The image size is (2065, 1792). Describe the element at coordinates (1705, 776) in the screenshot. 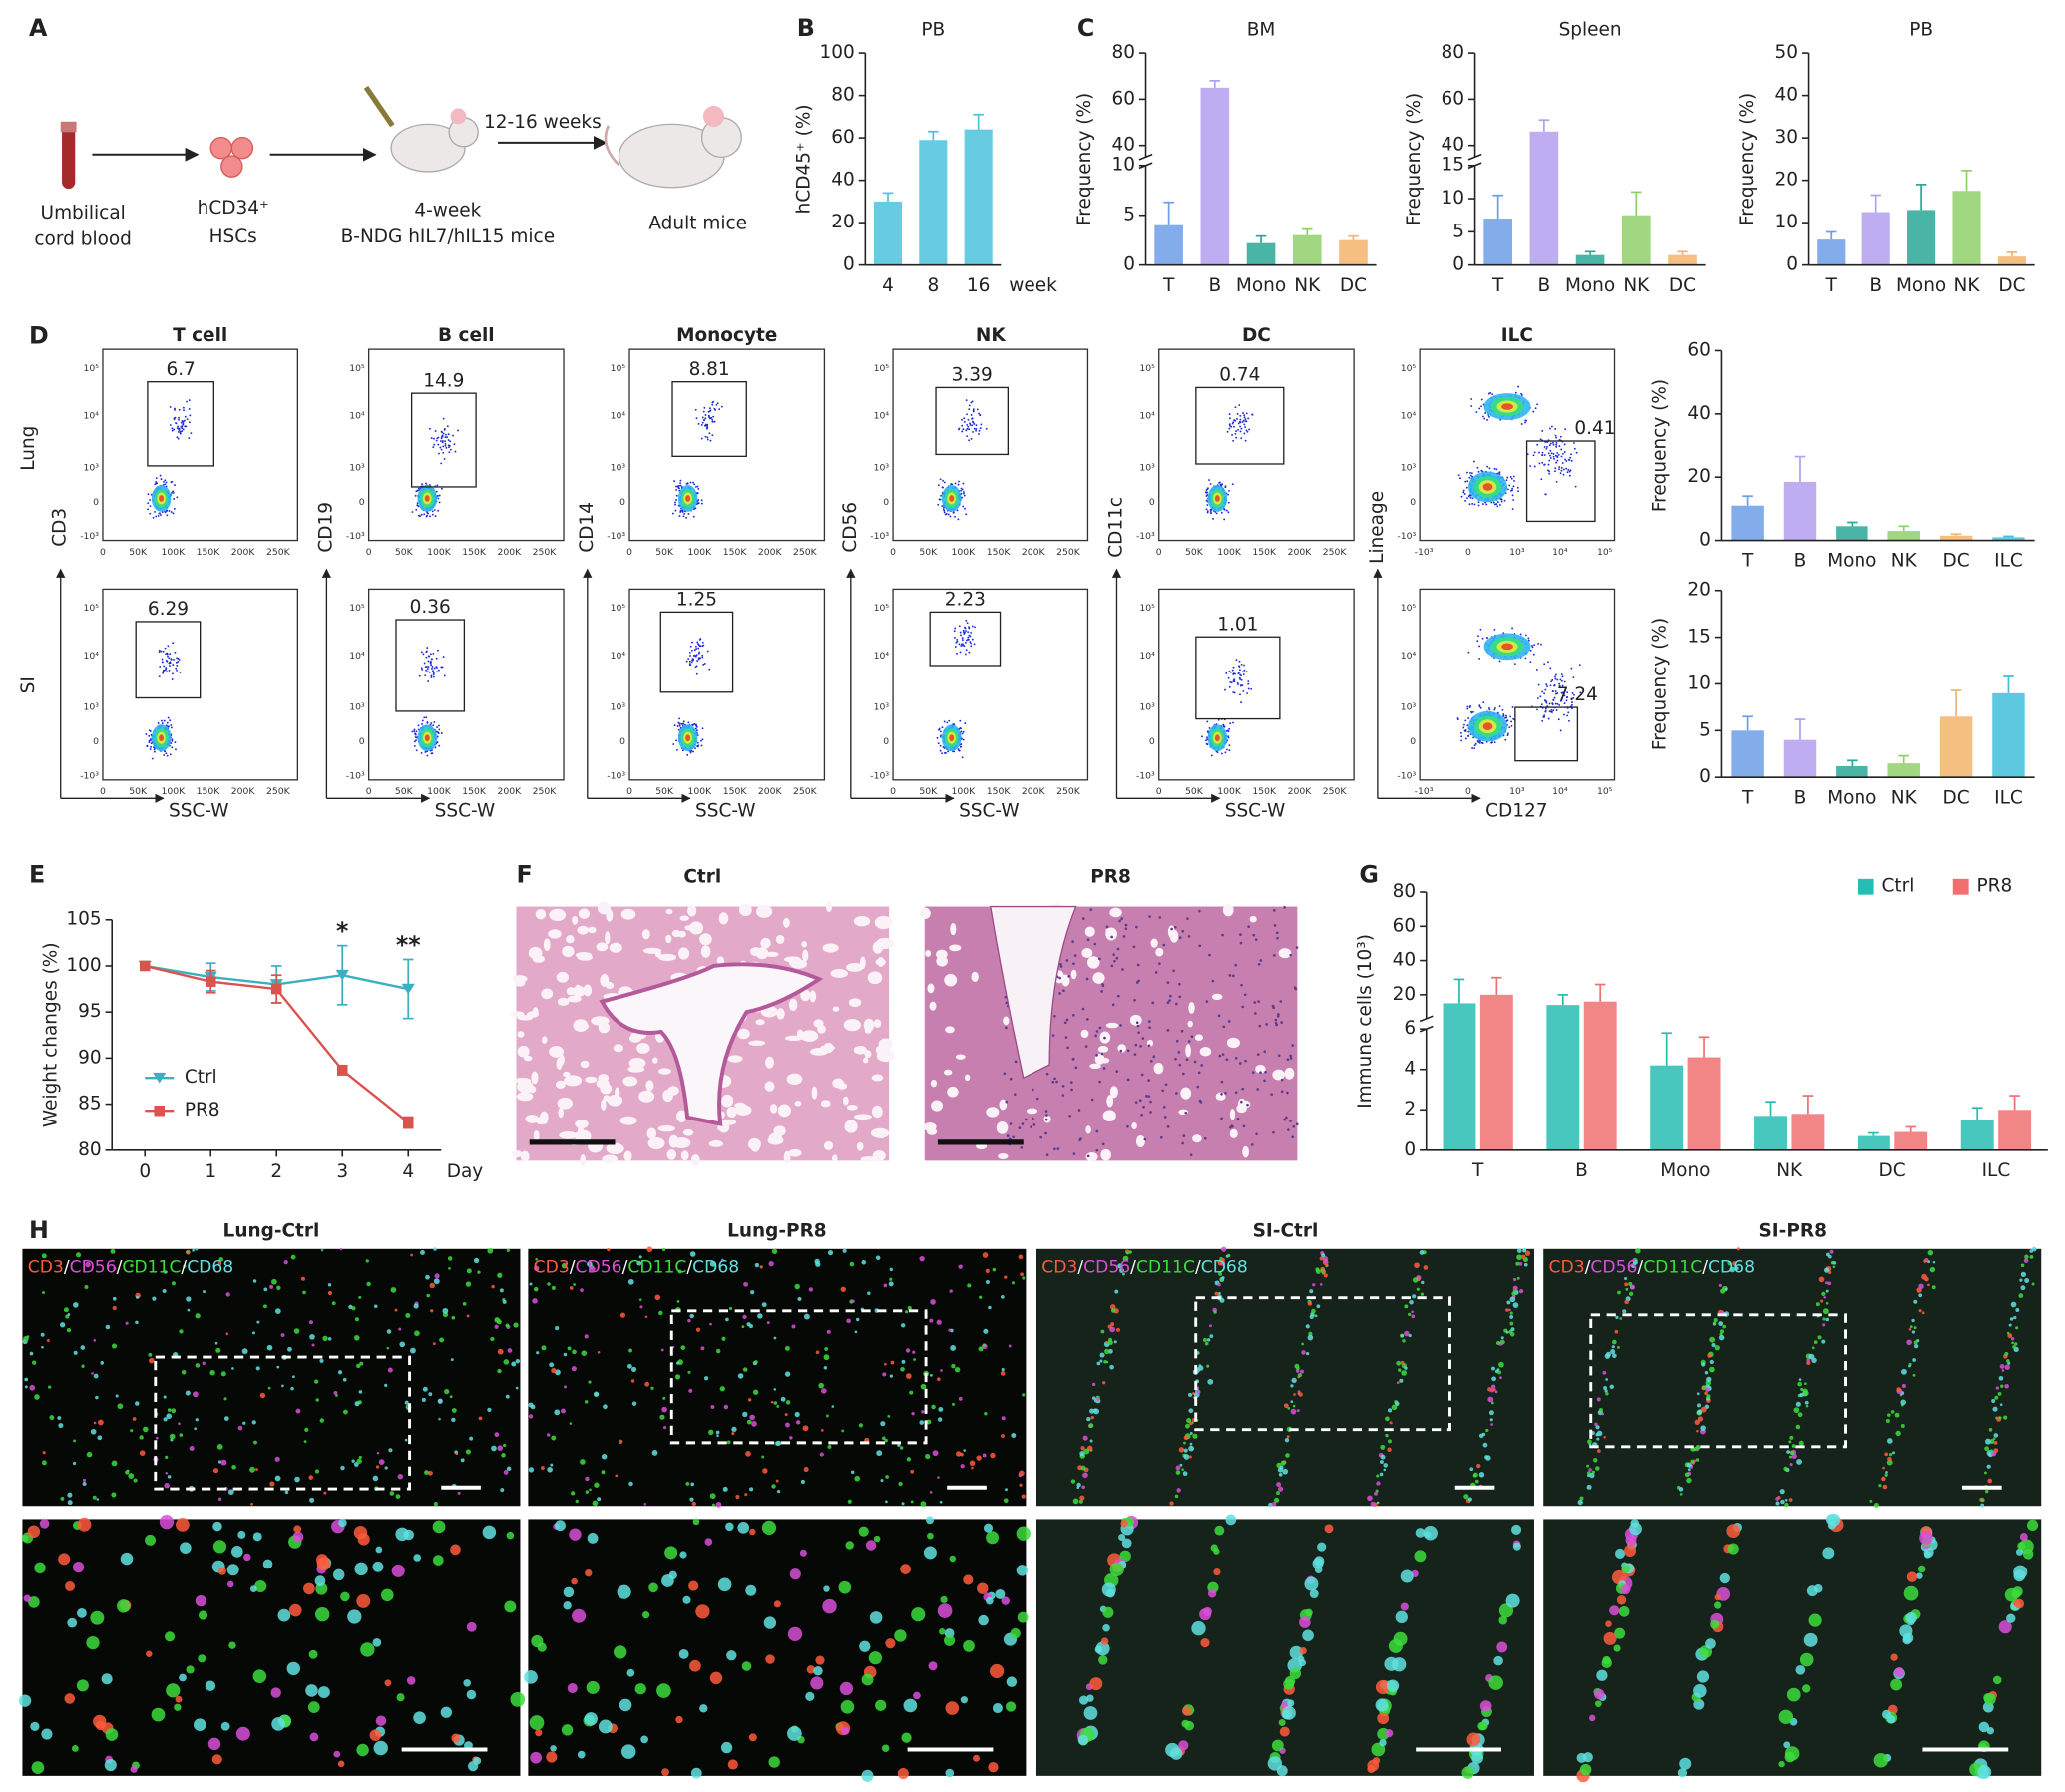

I see `y-tick-label: 0` at that location.